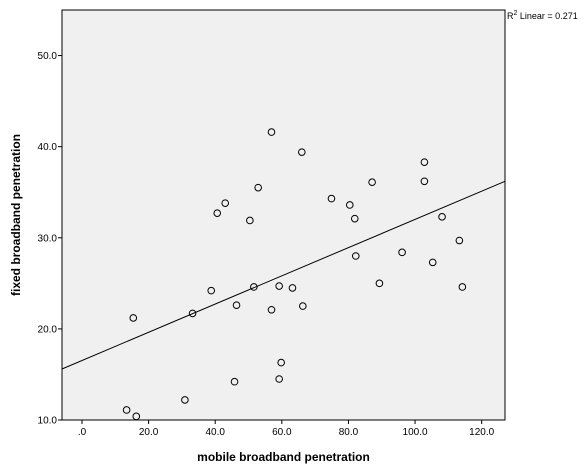  What do you see at coordinates (48, 56) in the screenshot?
I see `y-tick-label: 50.0` at bounding box center [48, 56].